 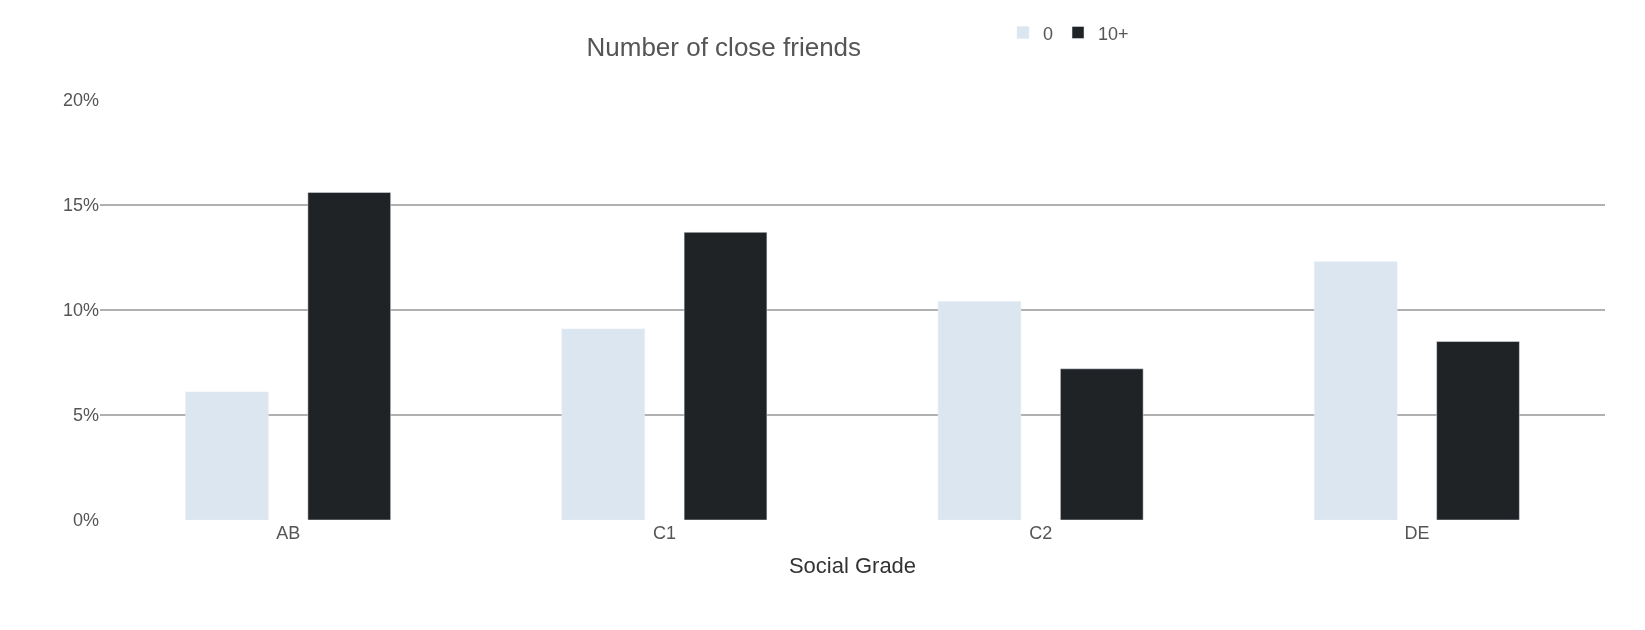 I want to click on x-tick-label: C1, so click(x=664, y=533).